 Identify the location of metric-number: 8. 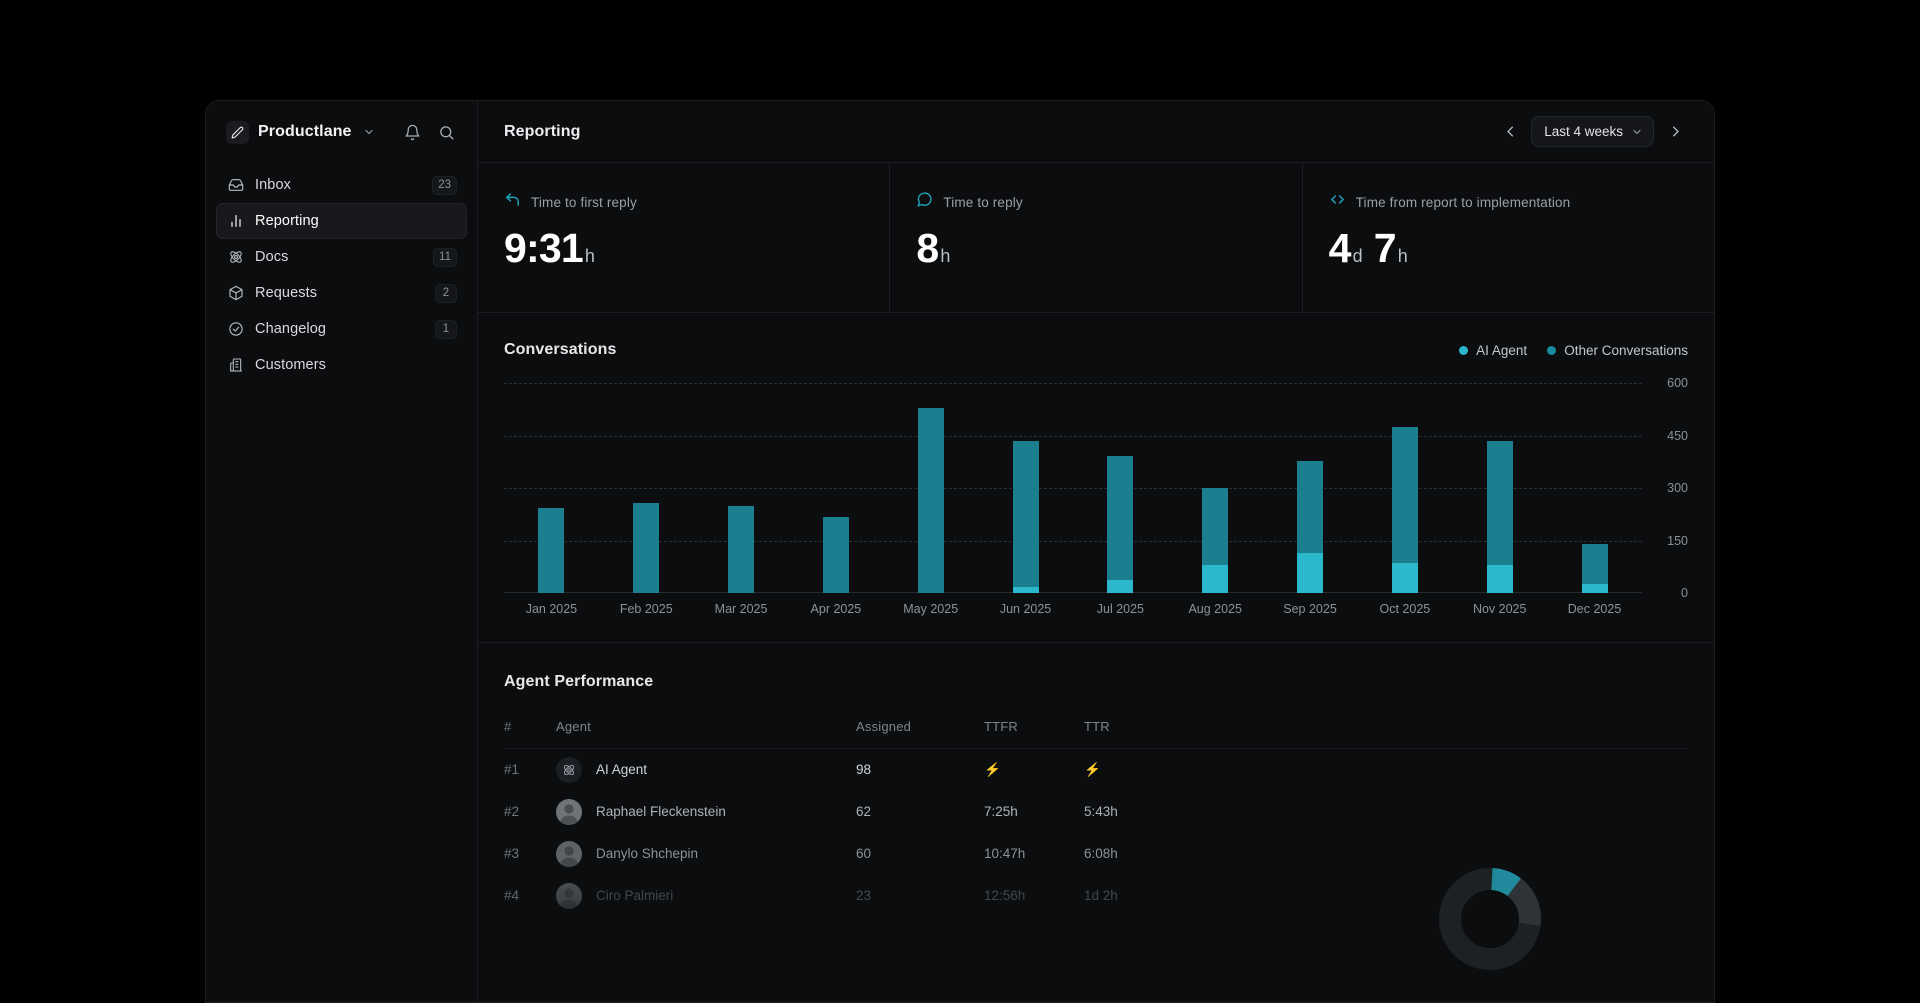
(927, 248).